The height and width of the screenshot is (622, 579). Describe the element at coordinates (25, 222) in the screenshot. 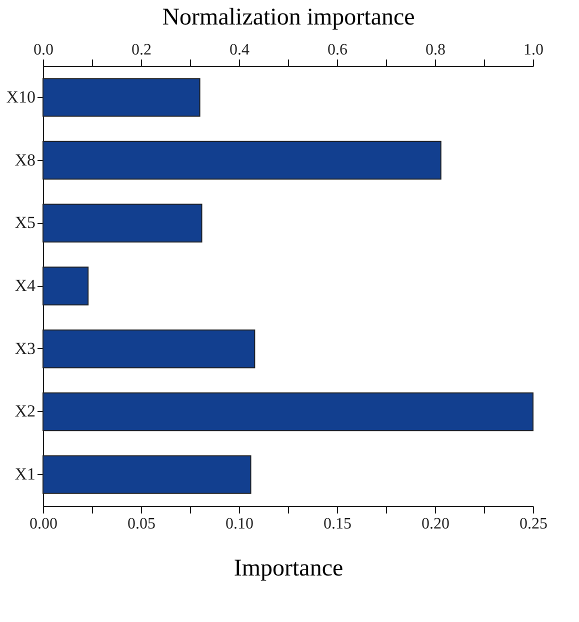

I see `y-tick-label: X5` at that location.